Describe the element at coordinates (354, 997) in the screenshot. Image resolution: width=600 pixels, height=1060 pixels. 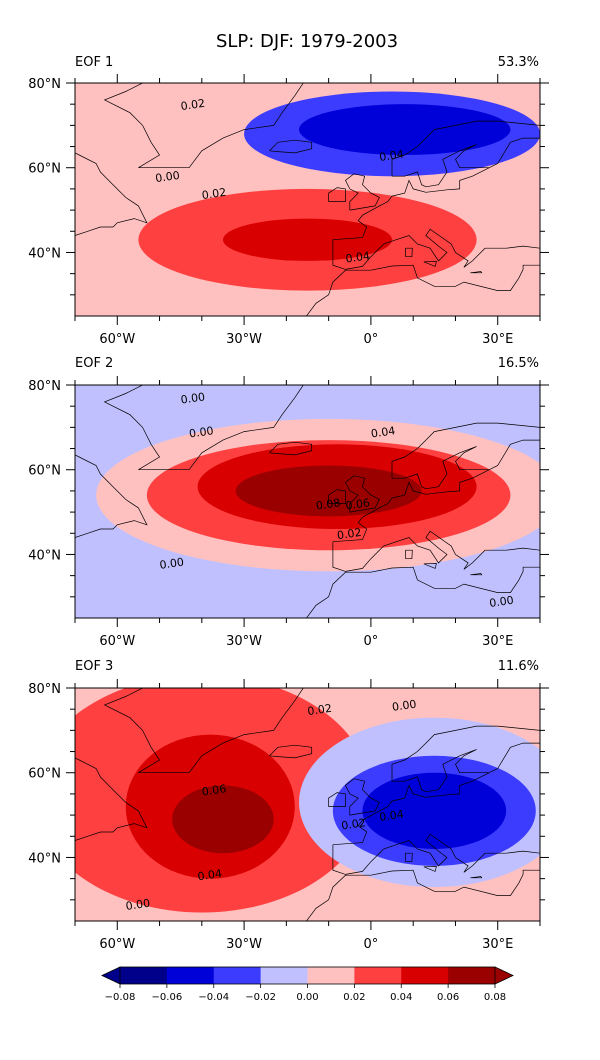
I see `colorbar-tick-label: 0.02` at that location.